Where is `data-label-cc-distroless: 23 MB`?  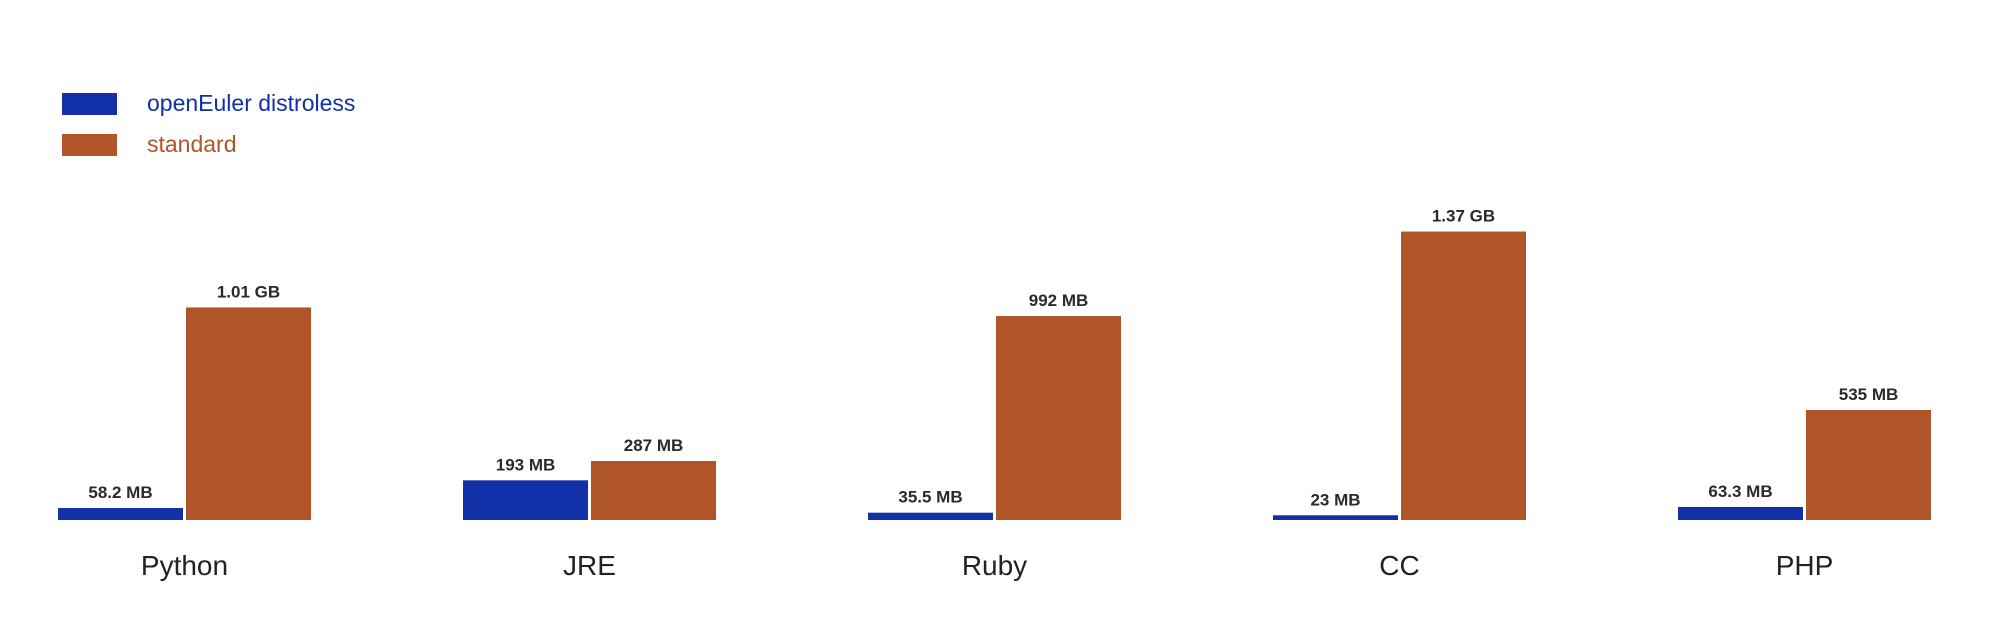
data-label-cc-distroless: 23 MB is located at coordinates (1335, 499).